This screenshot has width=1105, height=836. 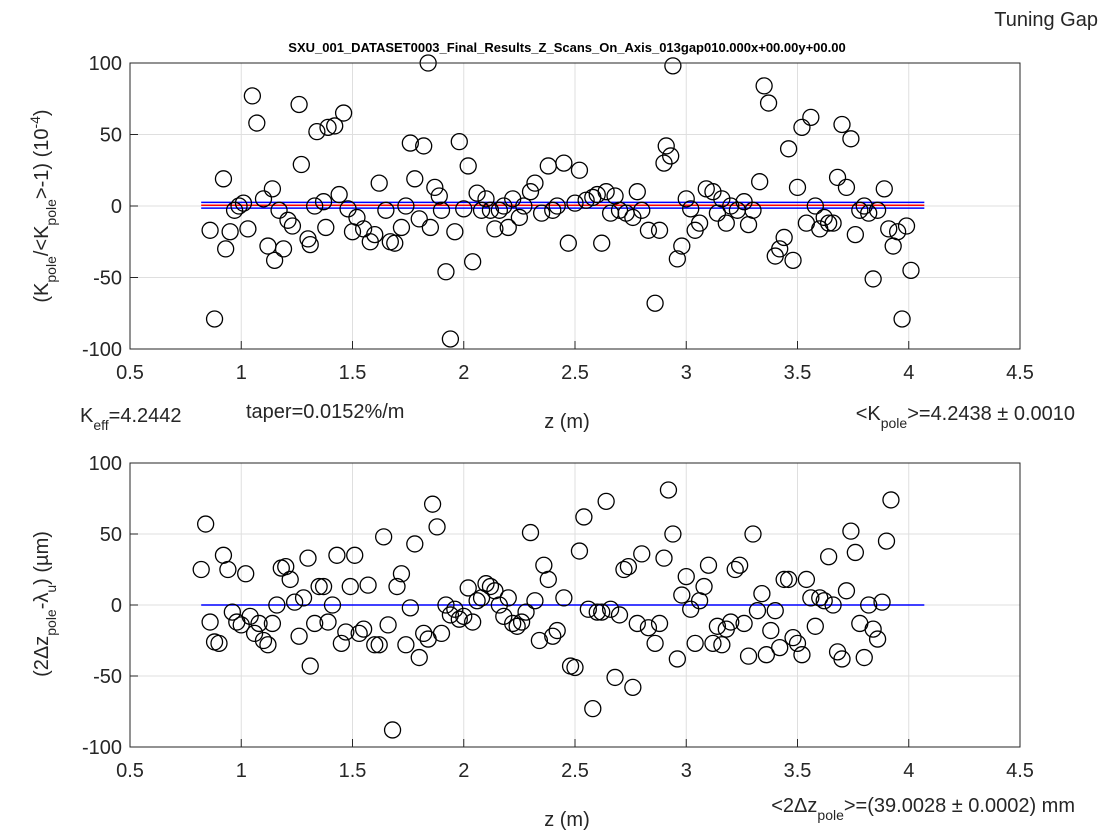 What do you see at coordinates (42, 112) in the screenshot?
I see `label-part: )` at bounding box center [42, 112].